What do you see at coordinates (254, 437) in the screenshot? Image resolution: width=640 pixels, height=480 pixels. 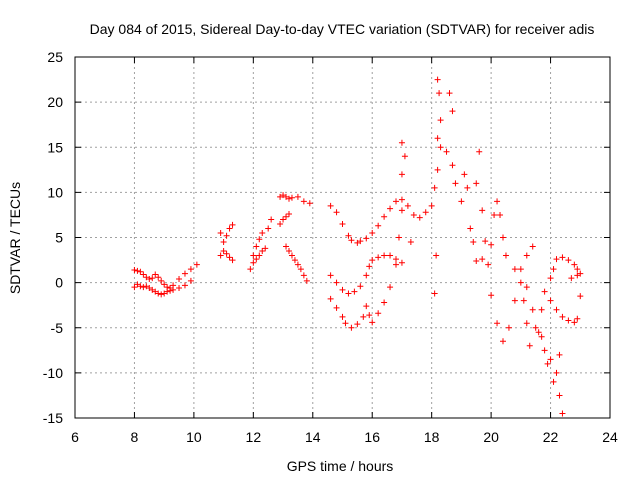 I see `x-tick-label: 12` at bounding box center [254, 437].